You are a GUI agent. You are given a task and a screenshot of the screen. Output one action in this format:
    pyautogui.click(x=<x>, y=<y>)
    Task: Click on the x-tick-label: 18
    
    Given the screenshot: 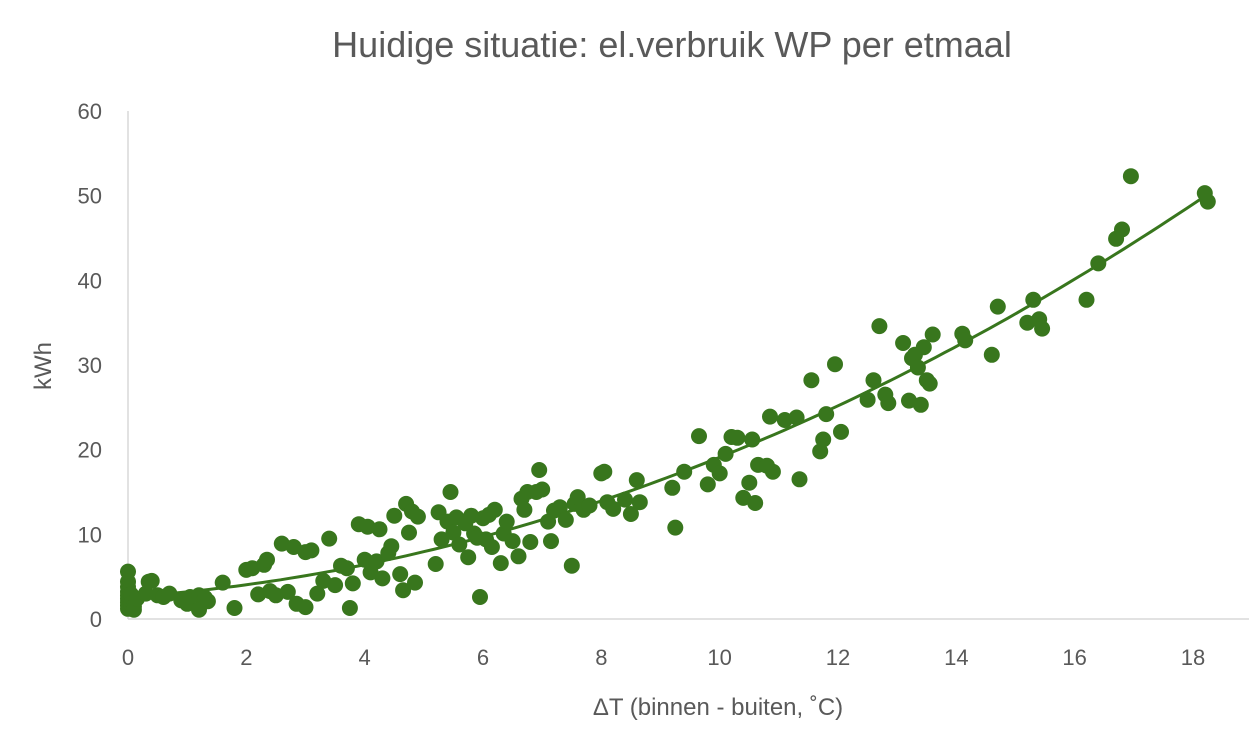 What is the action you would take?
    pyautogui.click(x=1193, y=657)
    